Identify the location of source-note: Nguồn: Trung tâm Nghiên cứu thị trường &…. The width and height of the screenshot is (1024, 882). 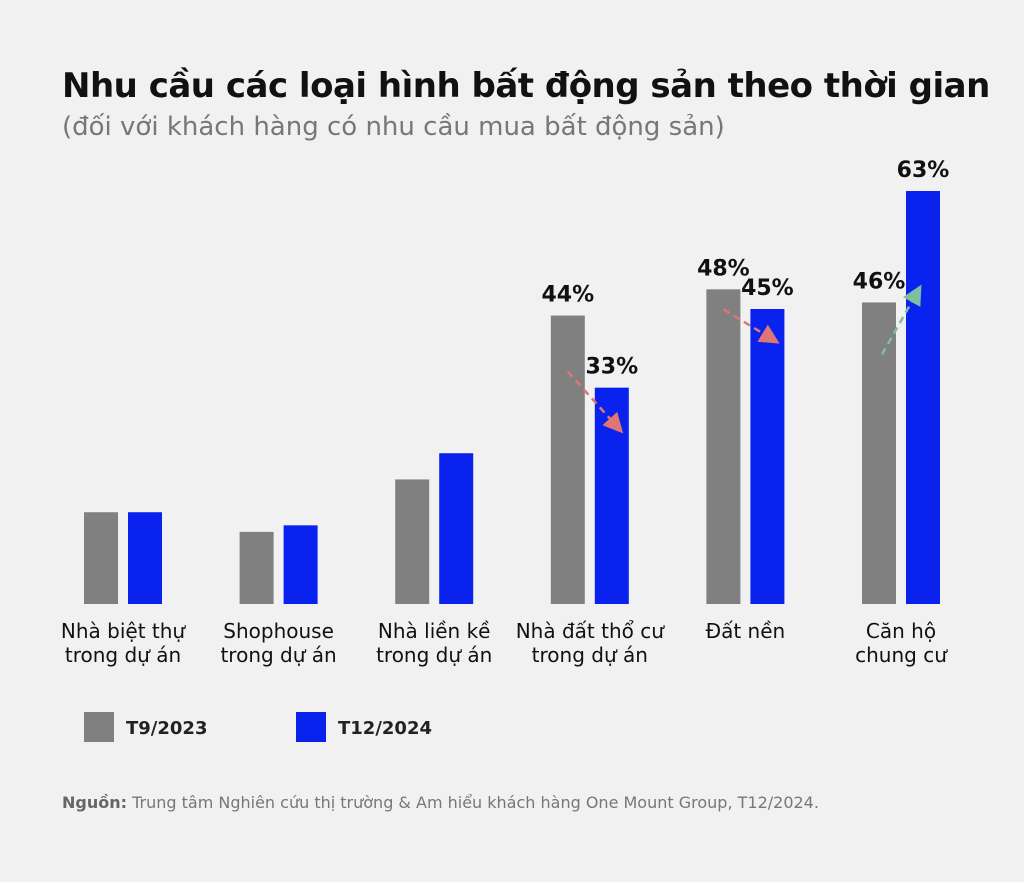
(440, 802).